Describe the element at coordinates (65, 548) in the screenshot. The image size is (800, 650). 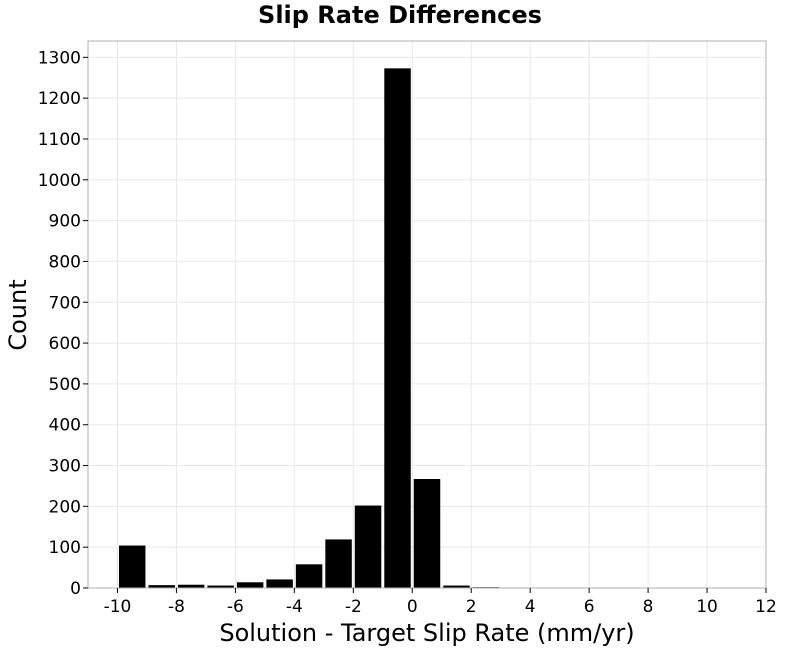
I see `y-tick-label: 100` at that location.